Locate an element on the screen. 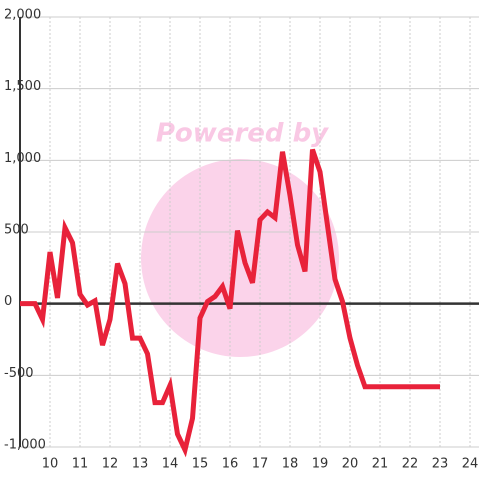 This screenshot has height=480, width=480. y-tick-label: 1,500 is located at coordinates (22, 86).